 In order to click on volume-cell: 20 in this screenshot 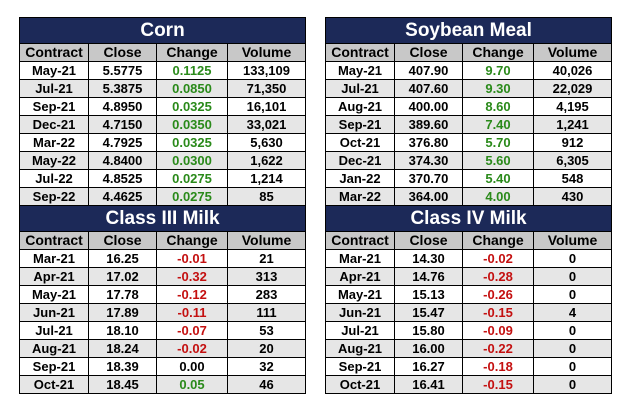, I will do `click(266, 348)`.